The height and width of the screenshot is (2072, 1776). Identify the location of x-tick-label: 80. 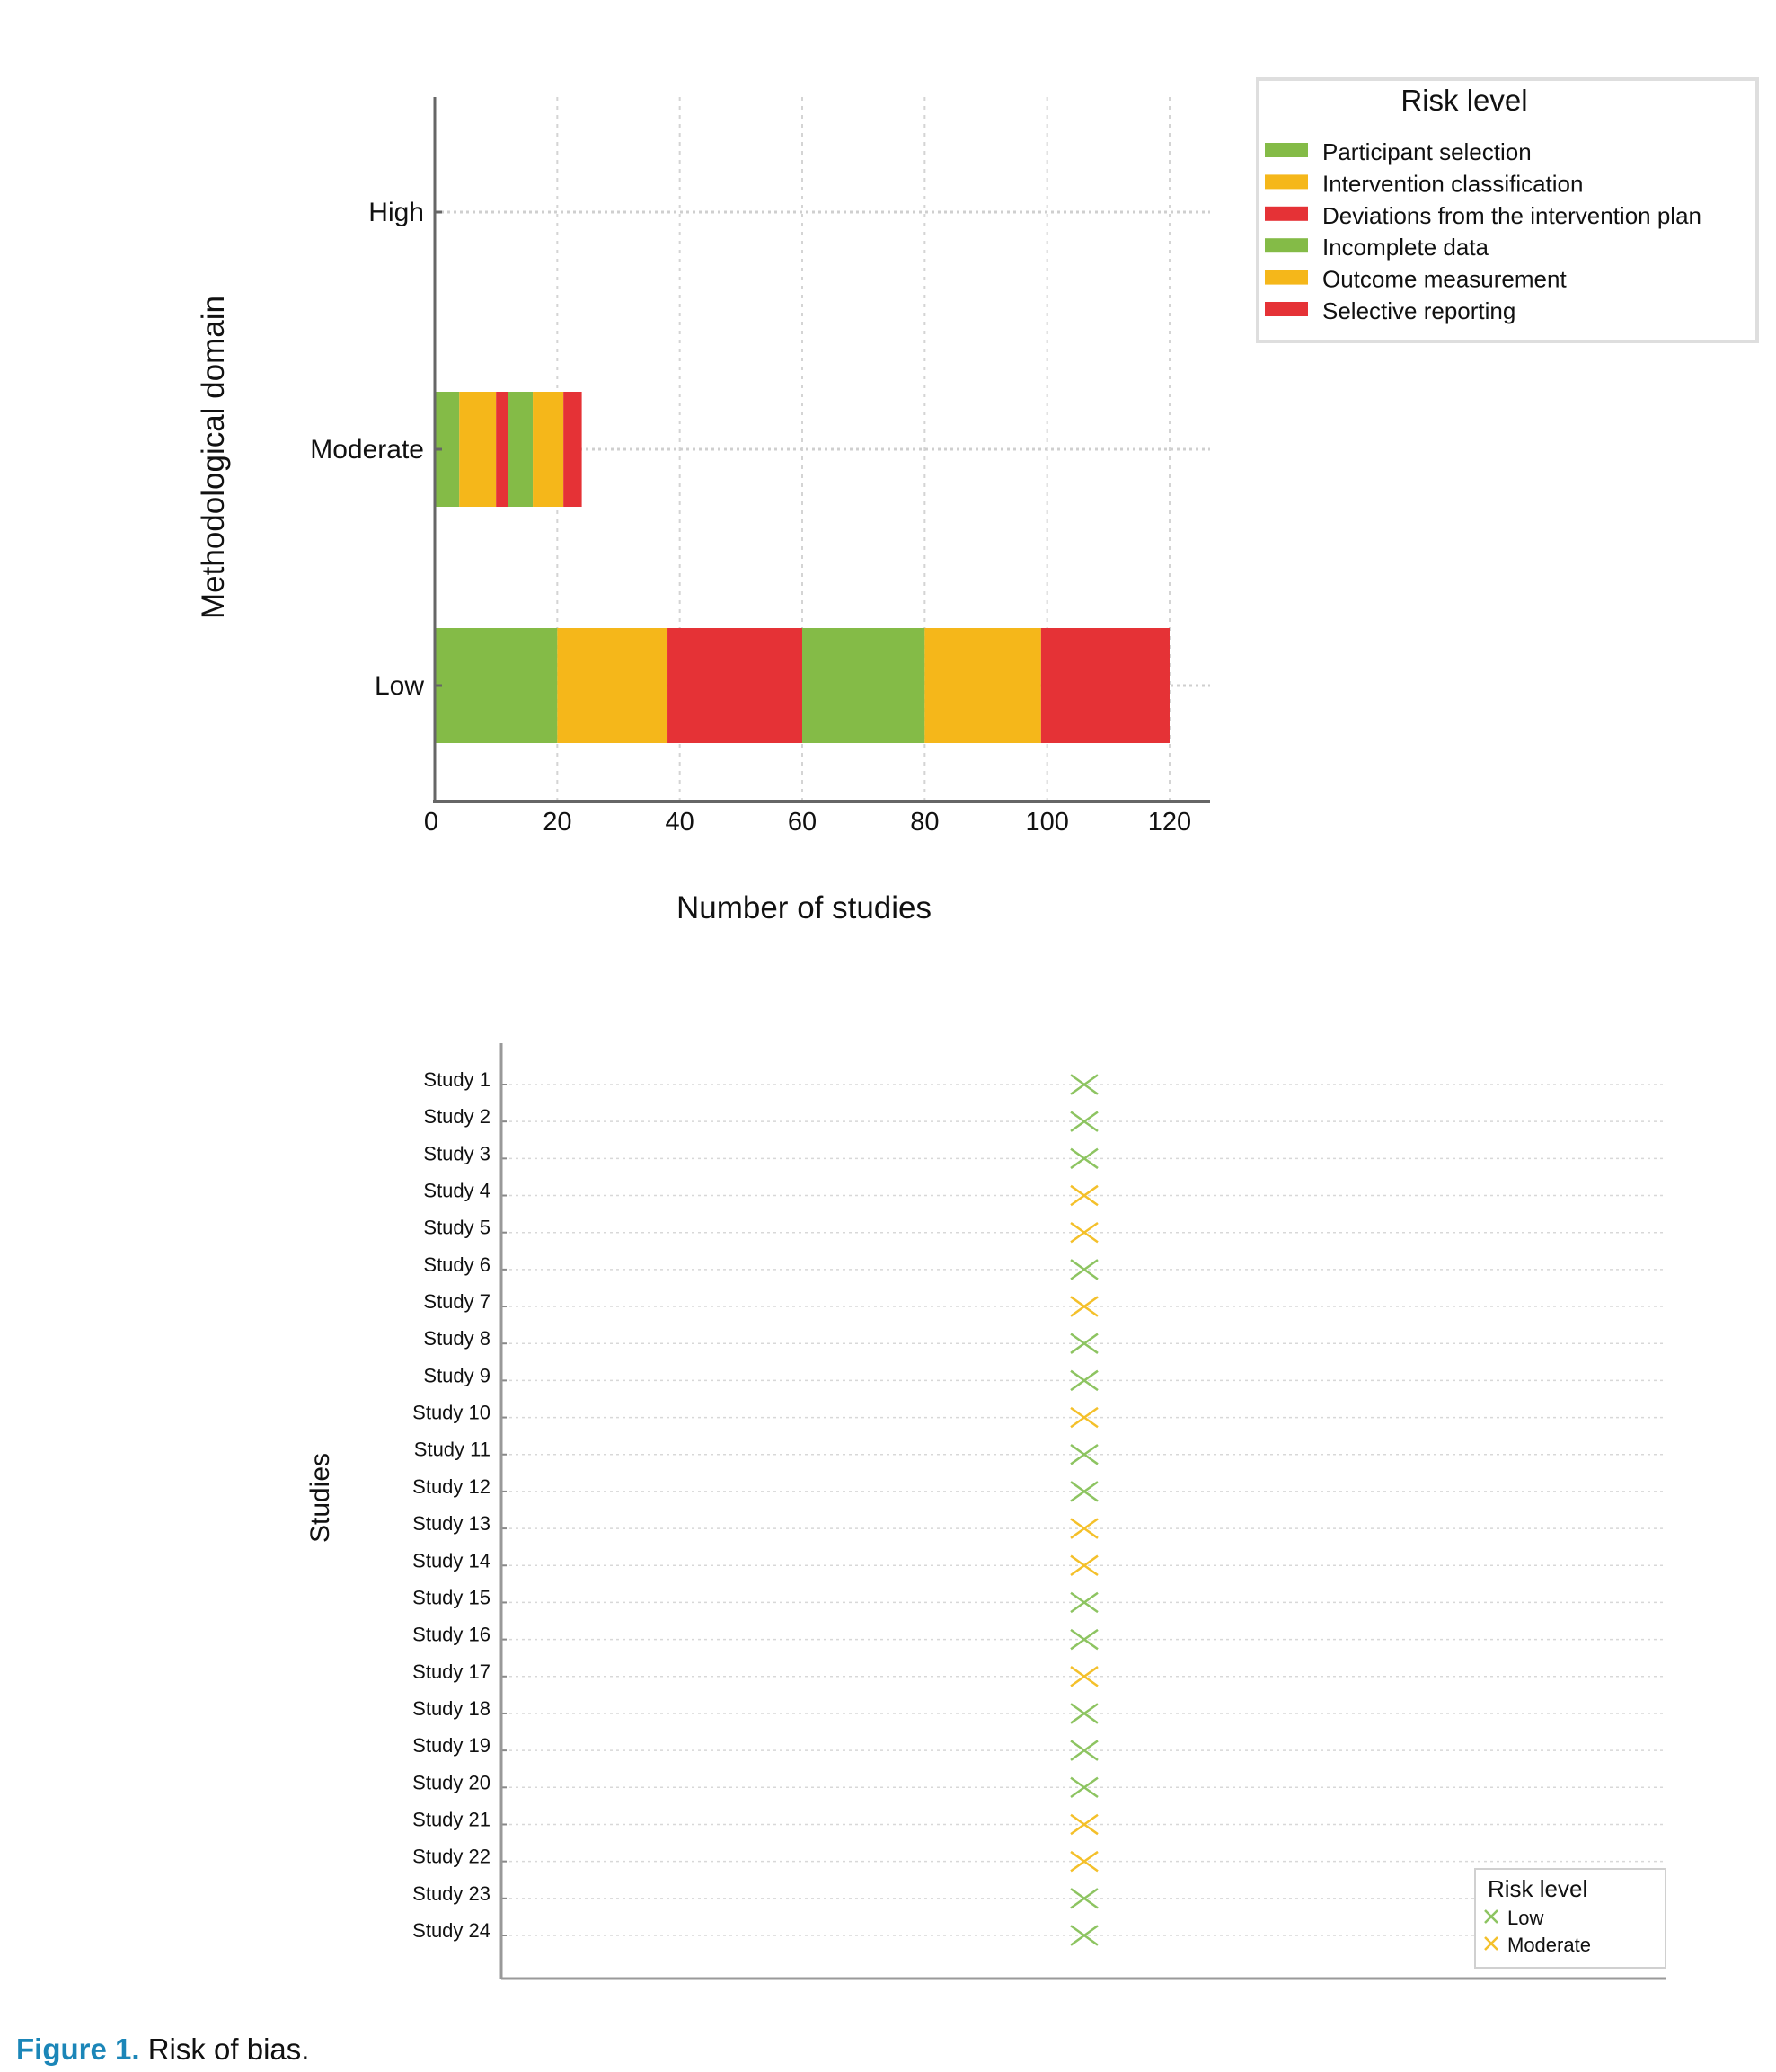
(924, 822).